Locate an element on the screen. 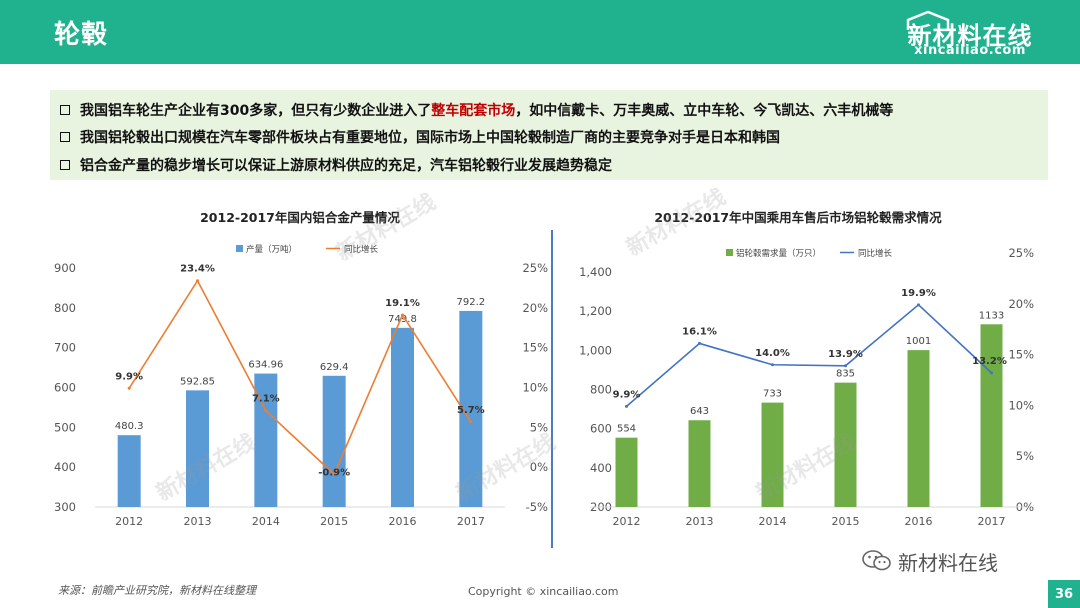  bar-value-label: 749.8 is located at coordinates (402, 319).